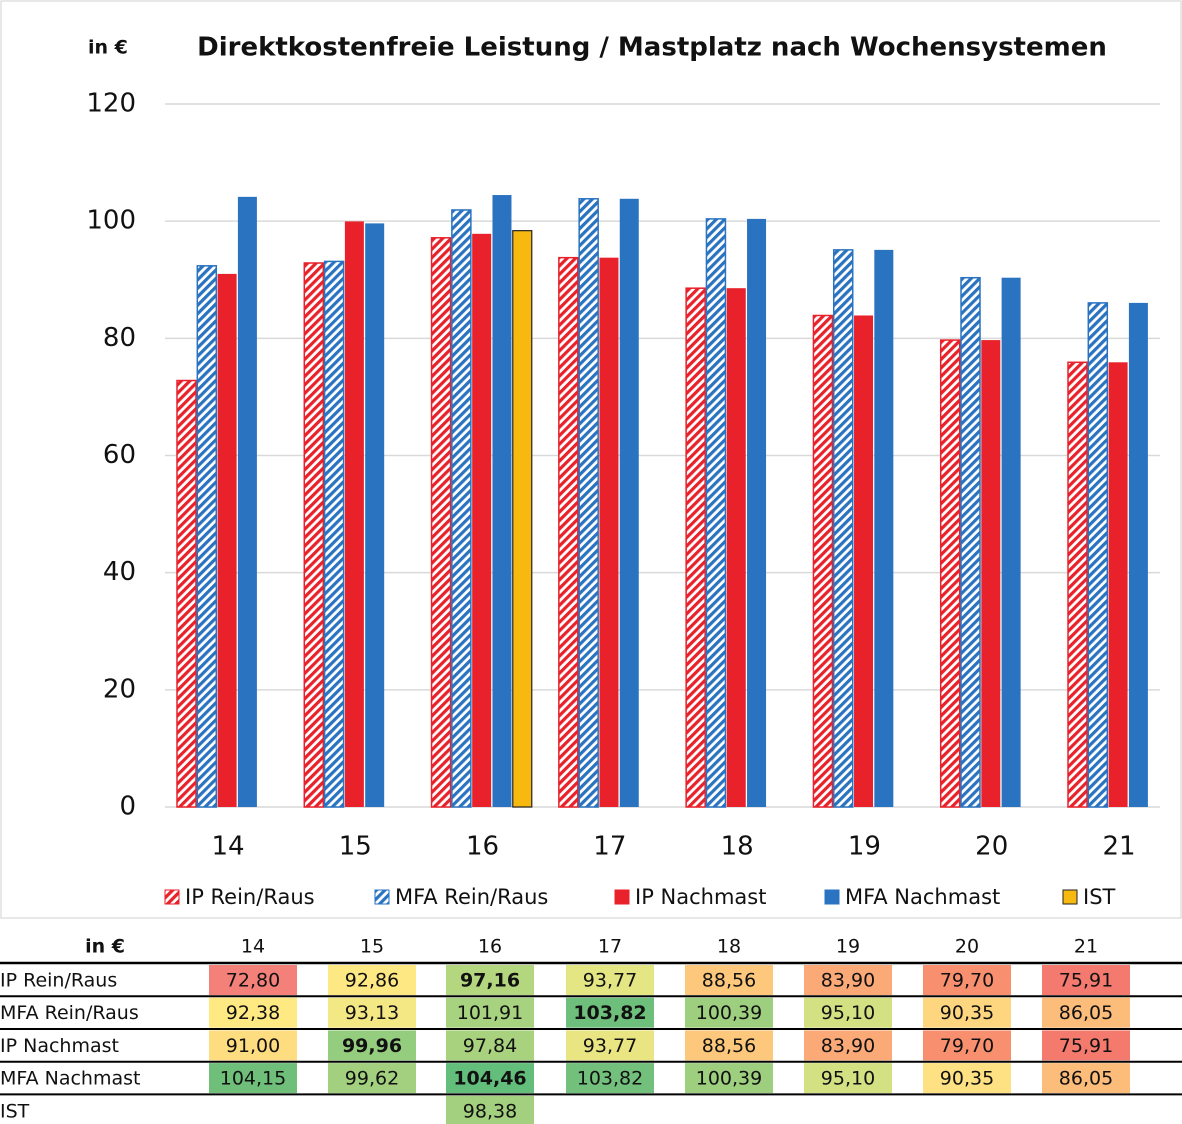  I want to click on table-cell: 72,80, so click(253, 981).